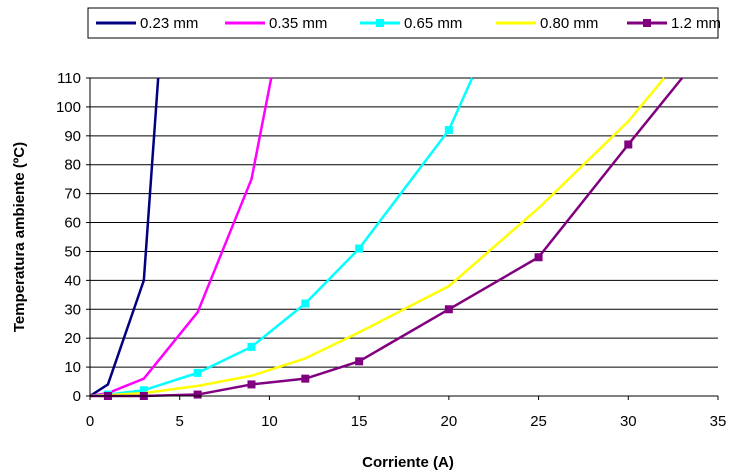  Describe the element at coordinates (433, 23) in the screenshot. I see `legend-label: 0.65 mm` at that location.